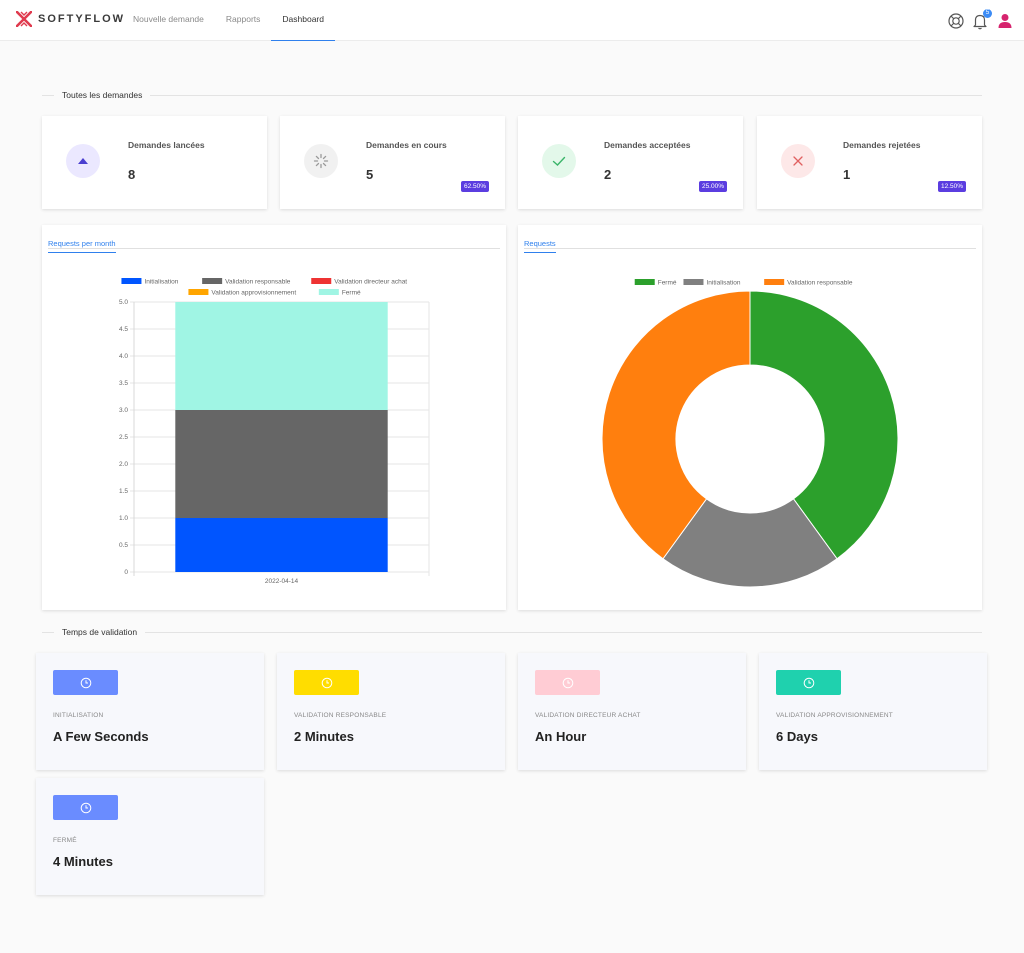  I want to click on y-tick-label: 3.0, so click(123, 410).